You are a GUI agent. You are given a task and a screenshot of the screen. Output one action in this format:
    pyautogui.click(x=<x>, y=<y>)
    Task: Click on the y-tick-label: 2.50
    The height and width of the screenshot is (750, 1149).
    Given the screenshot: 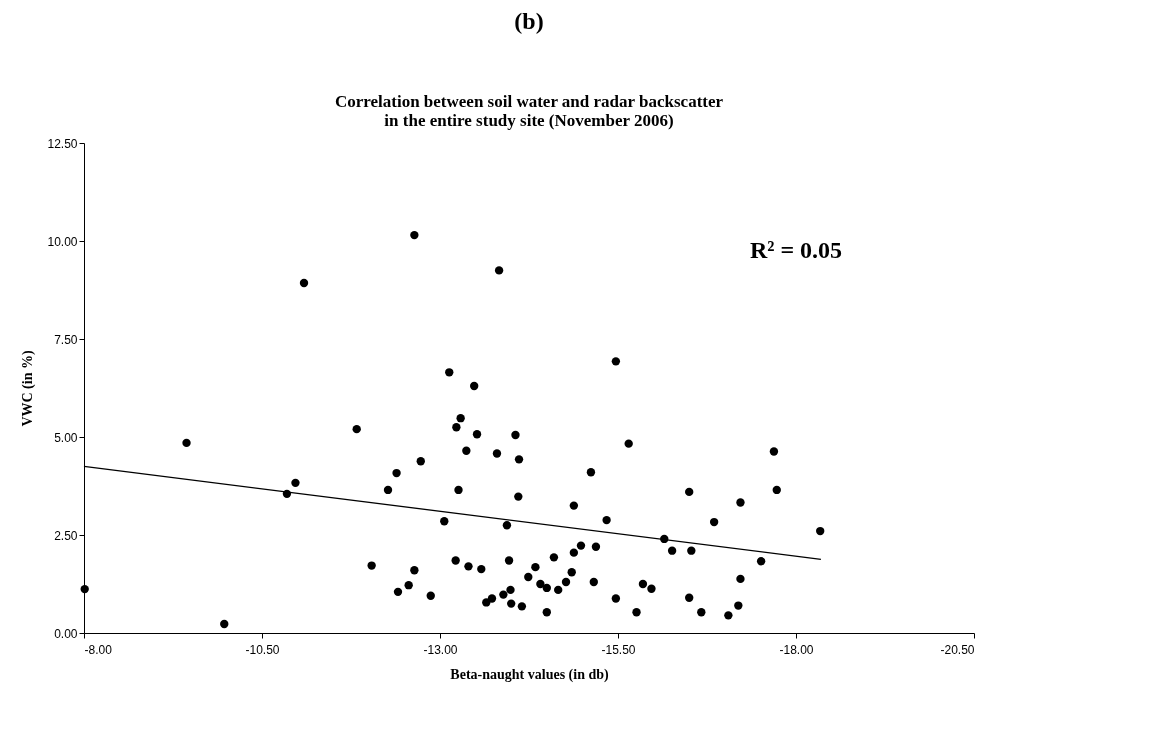 What is the action you would take?
    pyautogui.click(x=66, y=535)
    